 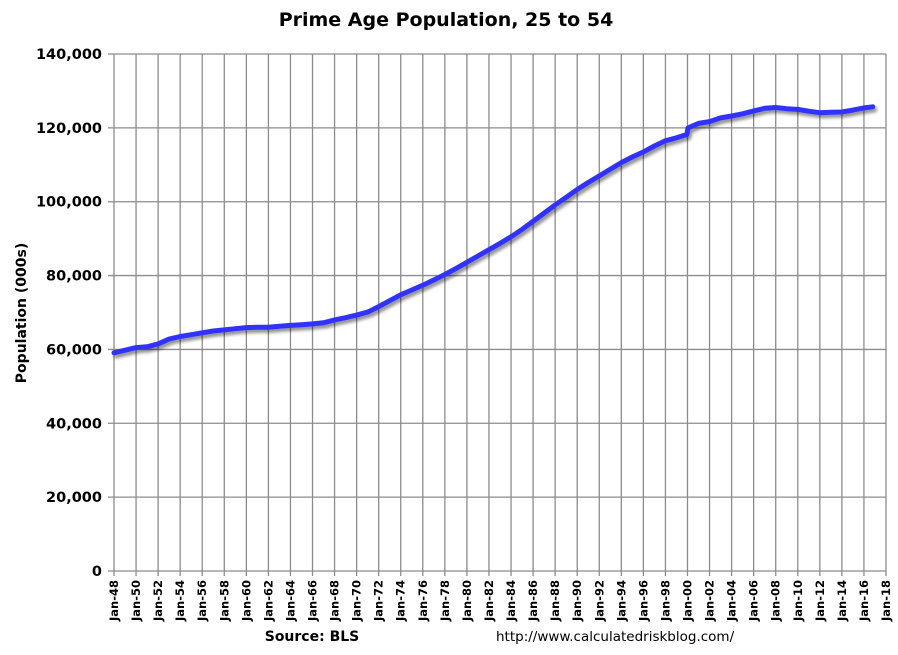 I want to click on x-tick-label: Jan-84, so click(x=511, y=601).